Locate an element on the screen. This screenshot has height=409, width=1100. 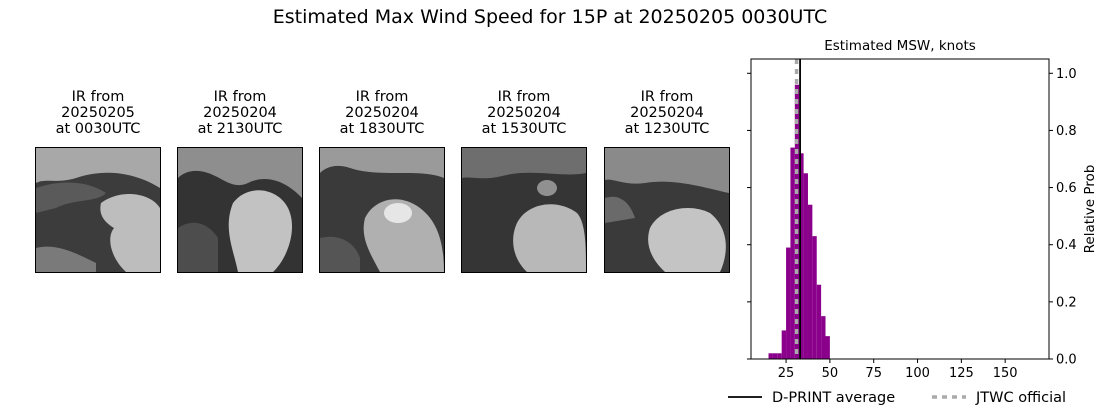
ir-panel: IR from 20250204 at 1830UTC is located at coordinates (382, 181).